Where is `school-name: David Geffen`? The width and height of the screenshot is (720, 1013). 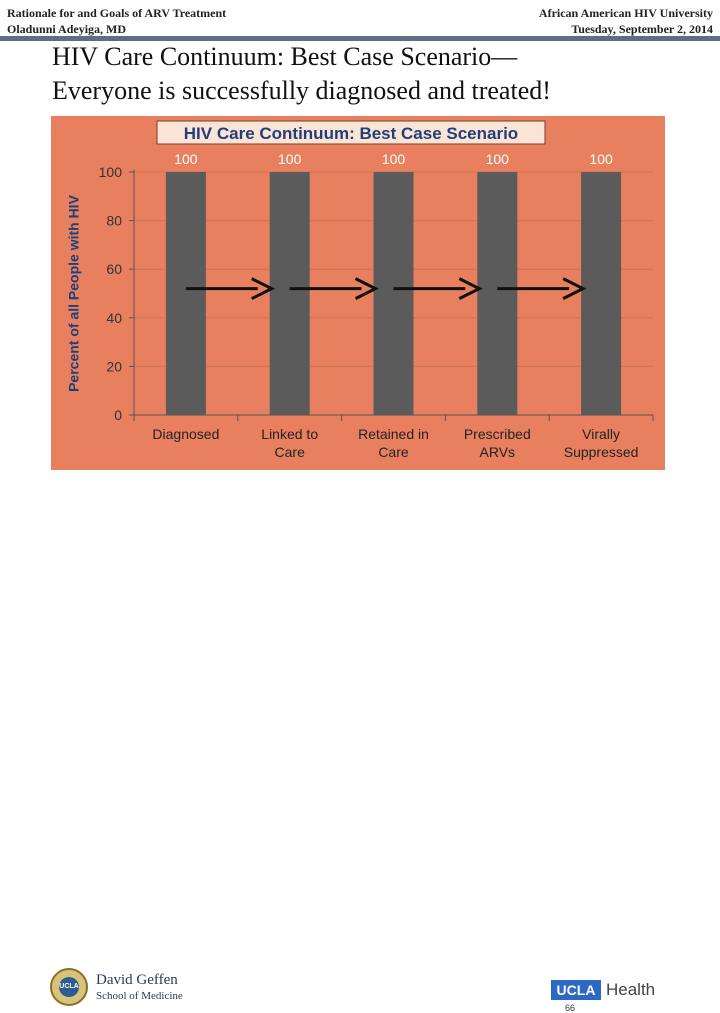
school-name: David Geffen is located at coordinates (137, 980).